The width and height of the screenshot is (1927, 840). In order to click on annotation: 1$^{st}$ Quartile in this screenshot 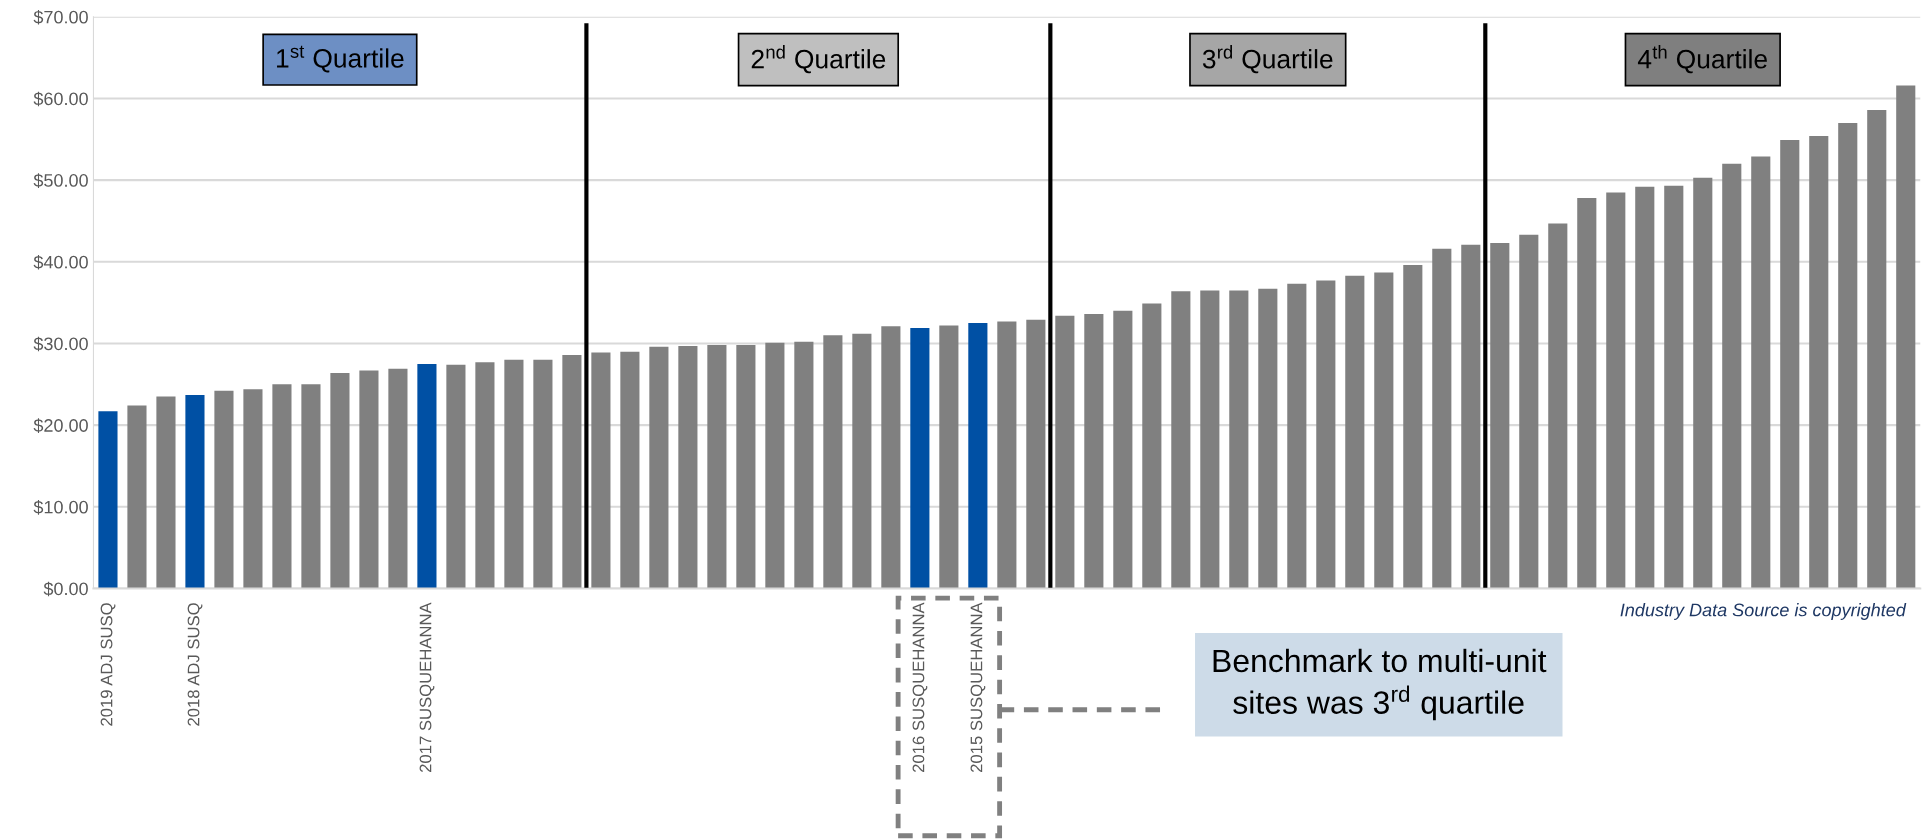, I will do `click(340, 59)`.